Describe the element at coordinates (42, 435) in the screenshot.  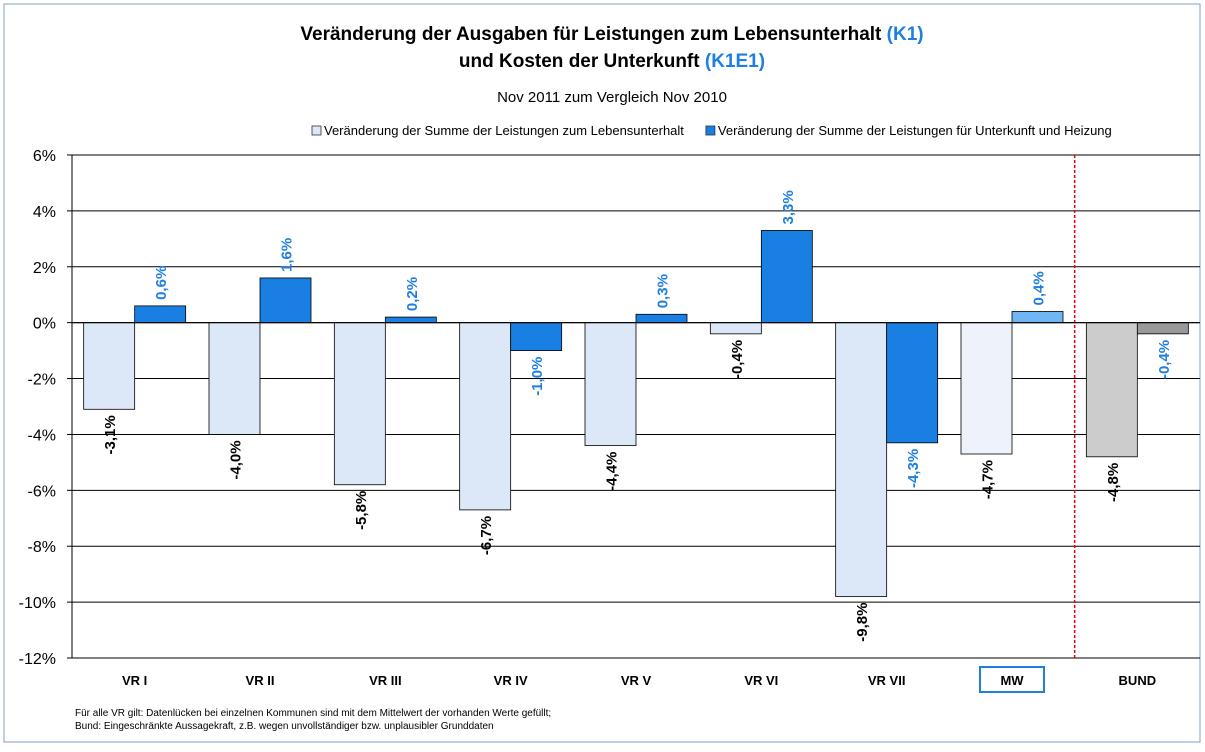
I see `y-tick-label: -4%` at that location.